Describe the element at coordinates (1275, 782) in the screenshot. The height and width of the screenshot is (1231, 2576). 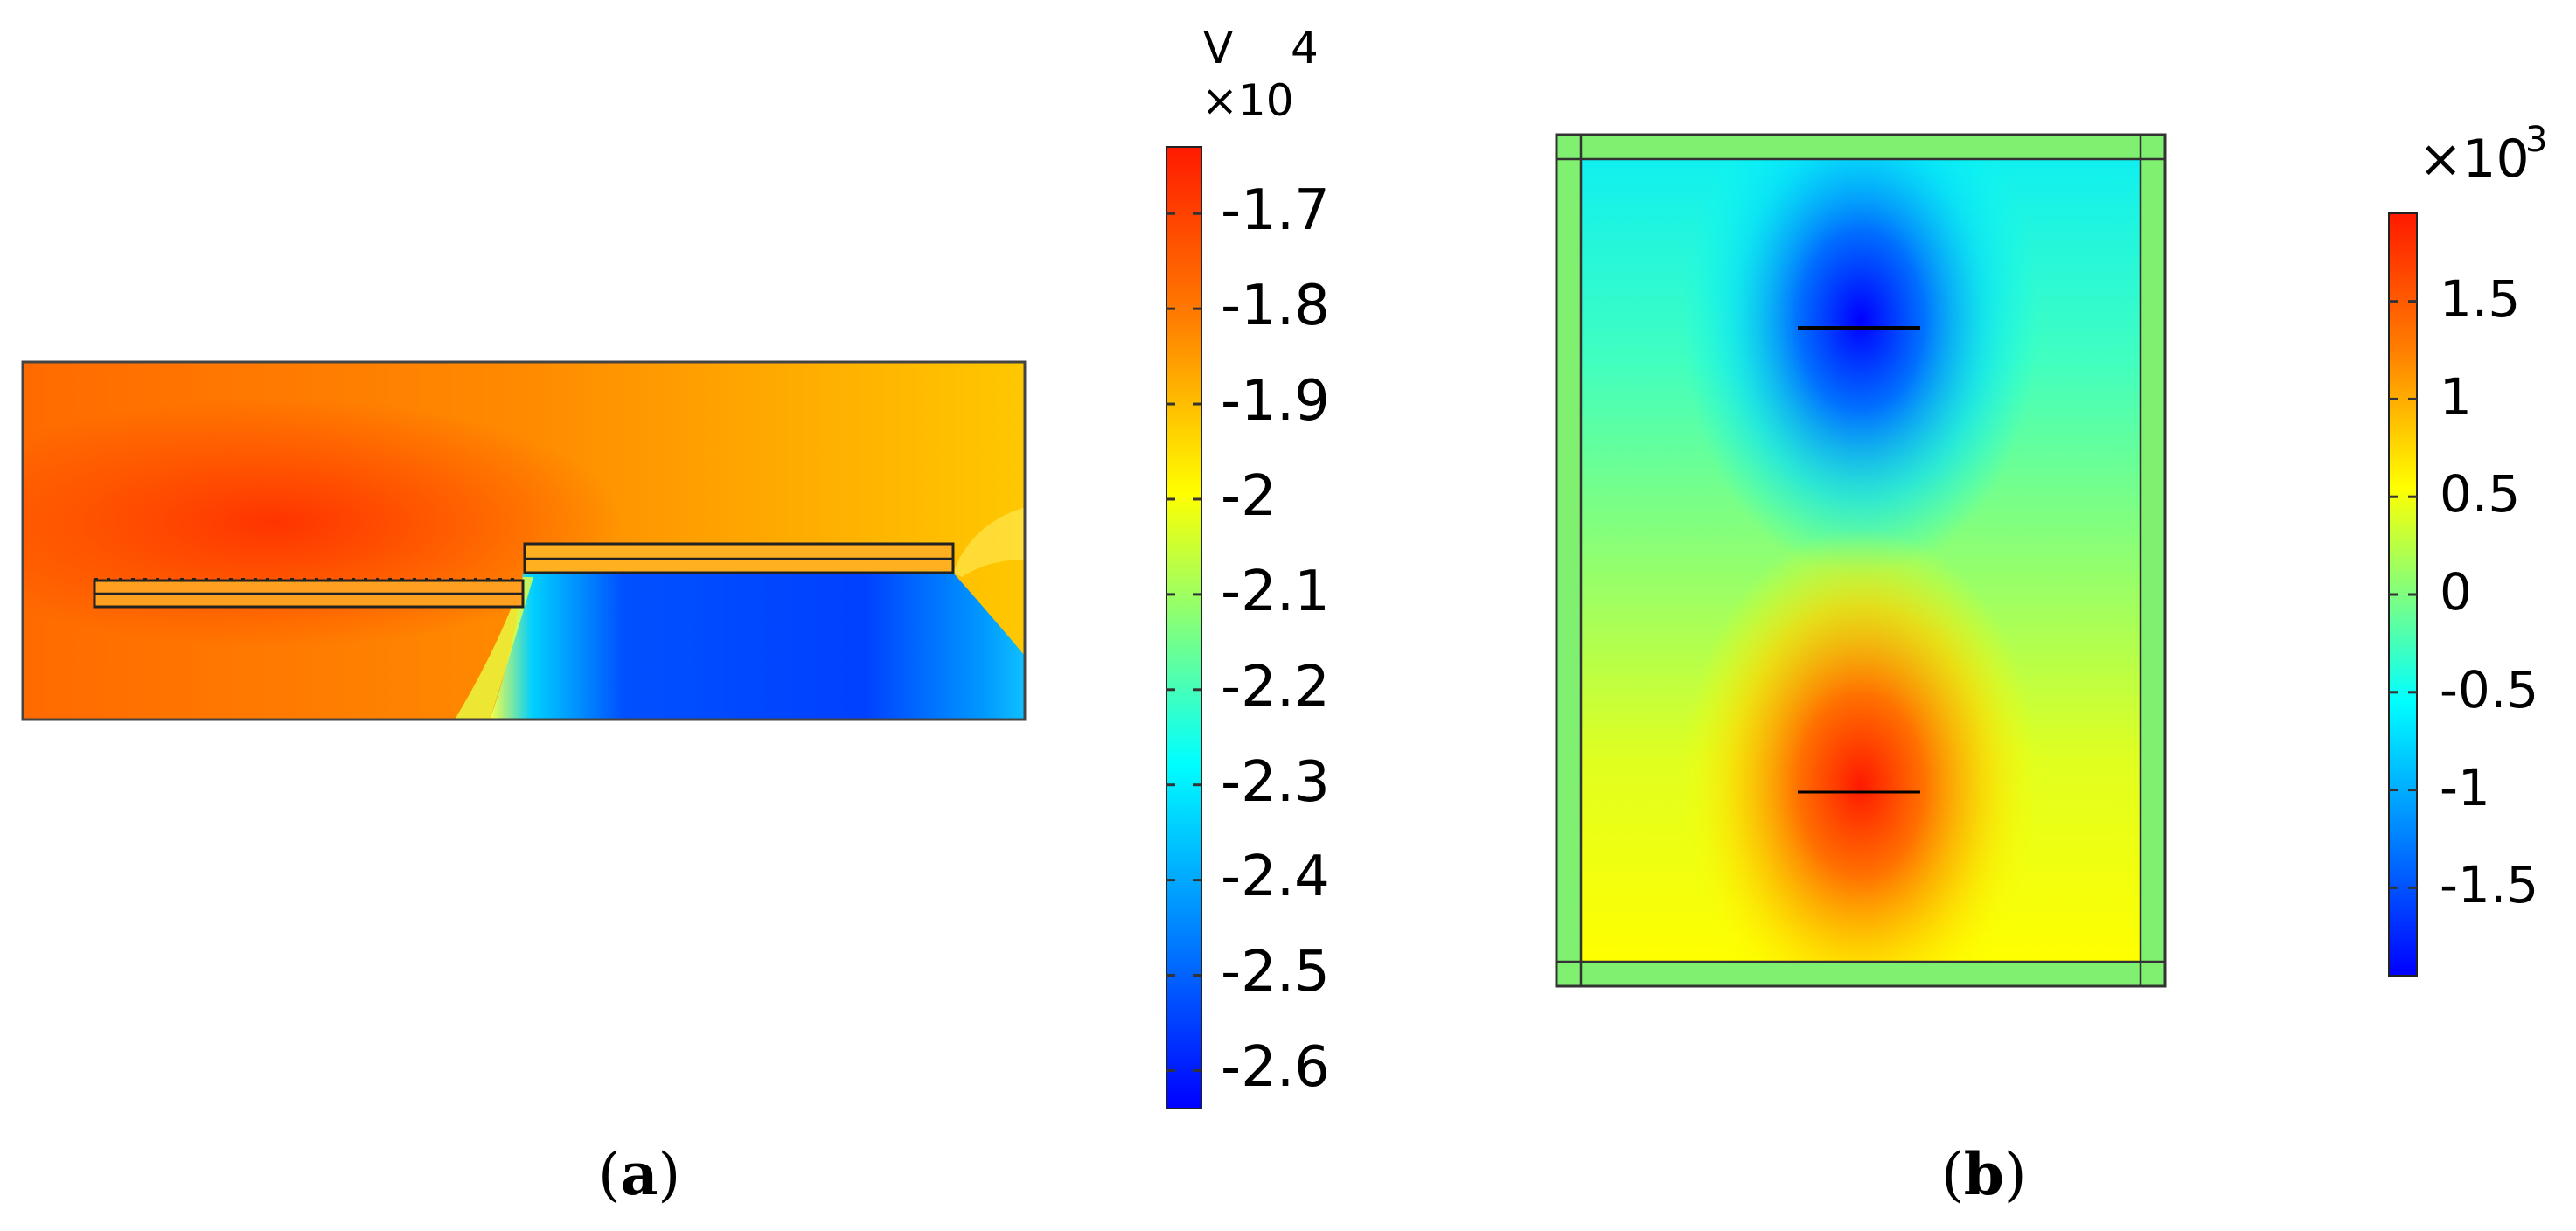
I see `colorbar-a-tick-label: -2.3` at that location.